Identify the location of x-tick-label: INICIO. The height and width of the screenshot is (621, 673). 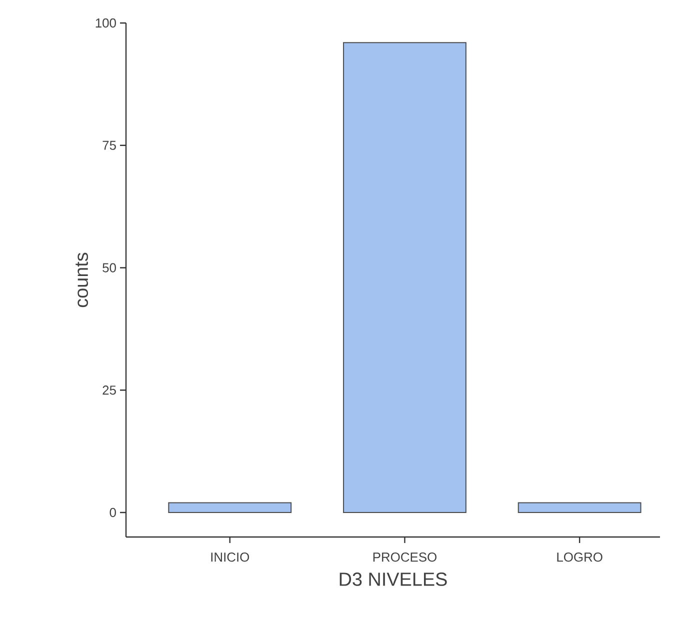
(230, 557).